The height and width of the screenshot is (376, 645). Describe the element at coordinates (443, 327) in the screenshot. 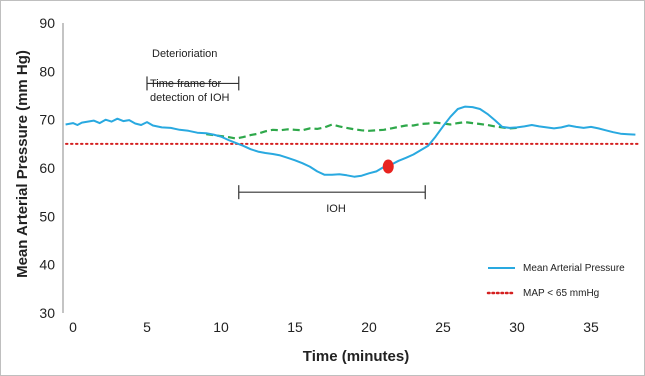

I see `x-tick-label: 25` at that location.